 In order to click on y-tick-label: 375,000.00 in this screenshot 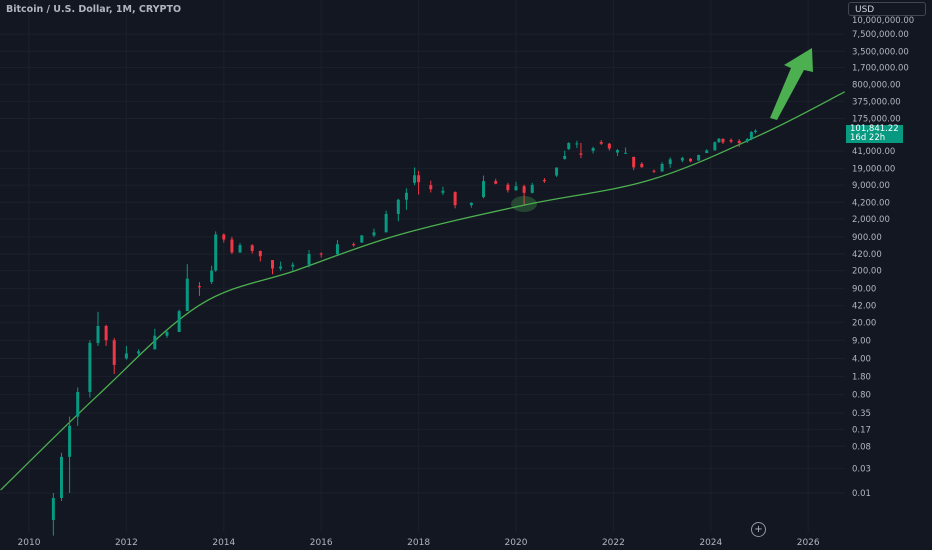, I will do `click(876, 102)`.